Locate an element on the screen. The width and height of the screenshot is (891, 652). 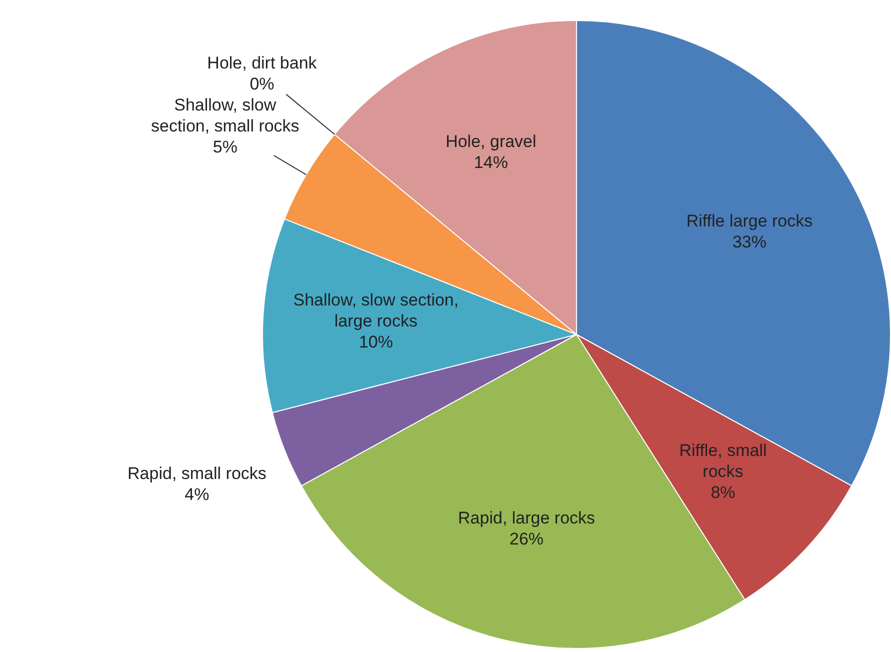
data-label: 5% is located at coordinates (225, 146).